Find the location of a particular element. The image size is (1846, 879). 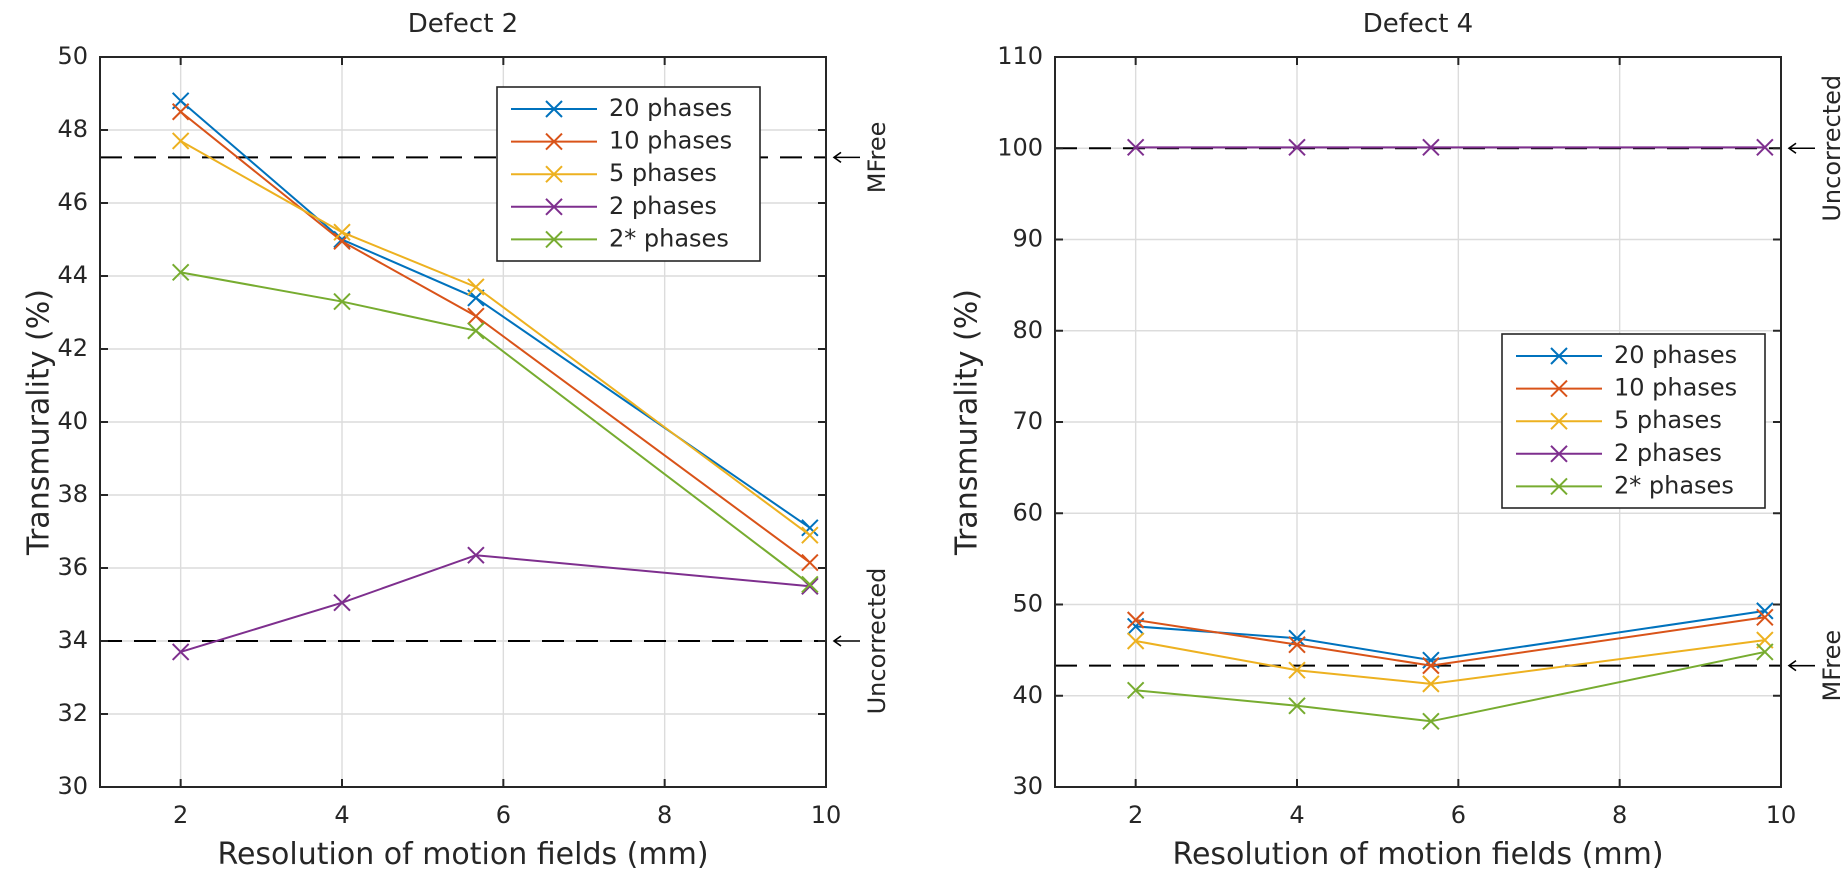

chart1-legend-entry-2-phases-label: 2 phases is located at coordinates (663, 206).